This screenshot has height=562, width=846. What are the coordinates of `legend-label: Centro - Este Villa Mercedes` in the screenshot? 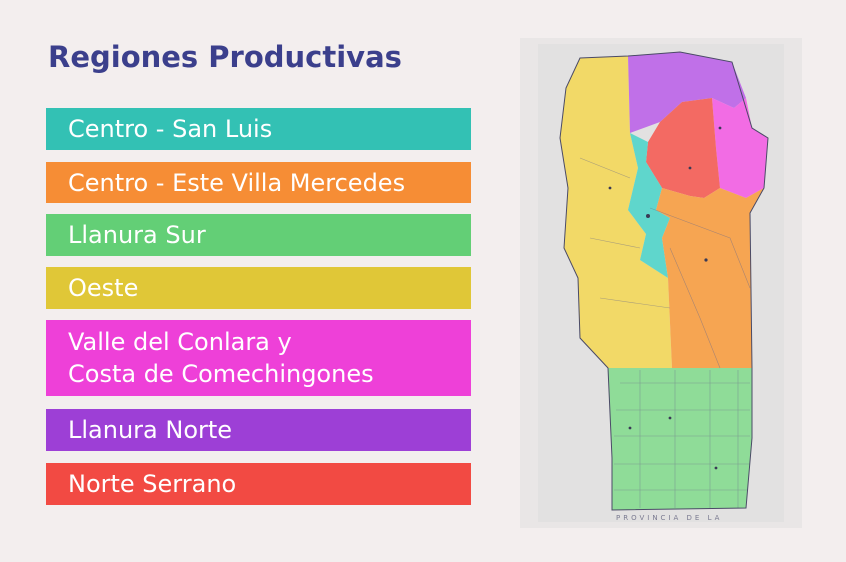 It's located at (237, 182).